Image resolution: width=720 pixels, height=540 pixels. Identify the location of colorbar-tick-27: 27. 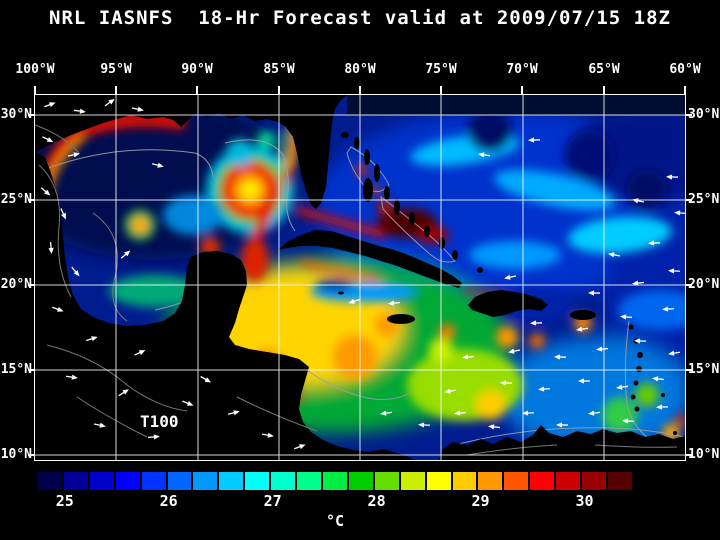
(272, 501).